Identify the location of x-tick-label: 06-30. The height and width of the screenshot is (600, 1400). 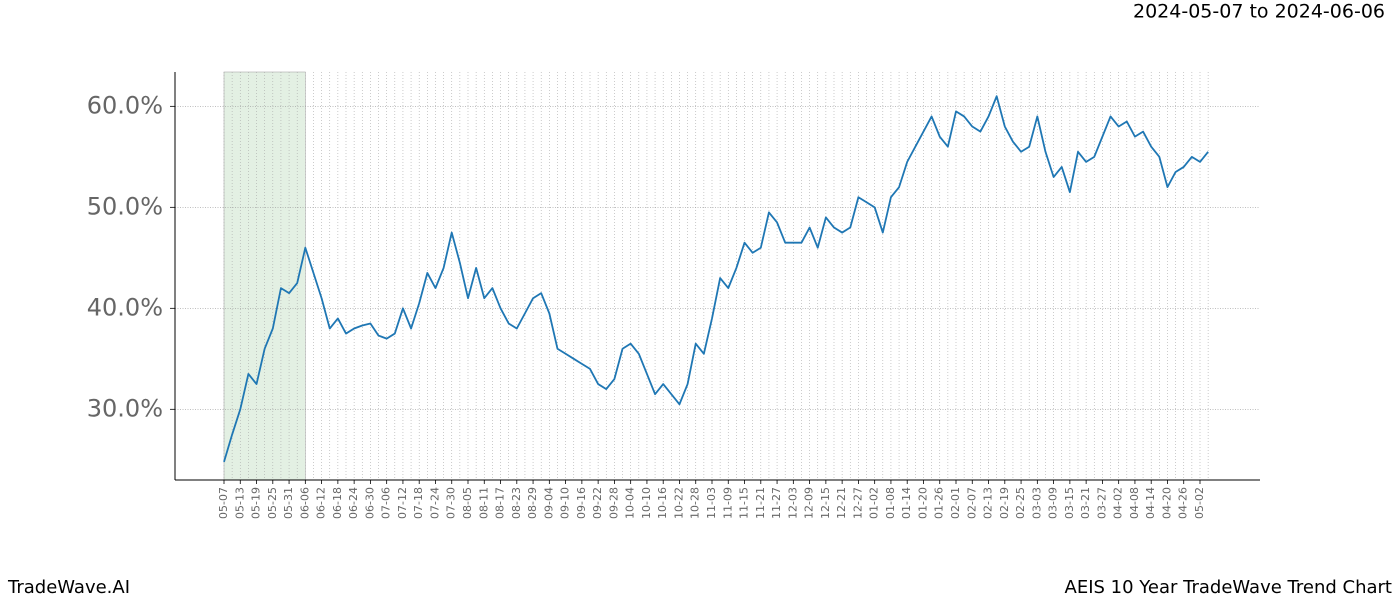
(369, 503).